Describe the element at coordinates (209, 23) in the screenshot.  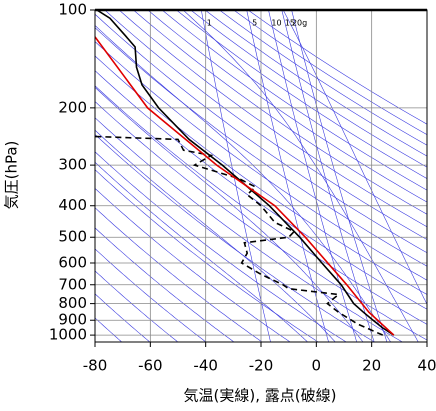
I see `mixing-ratio-label: 1` at that location.